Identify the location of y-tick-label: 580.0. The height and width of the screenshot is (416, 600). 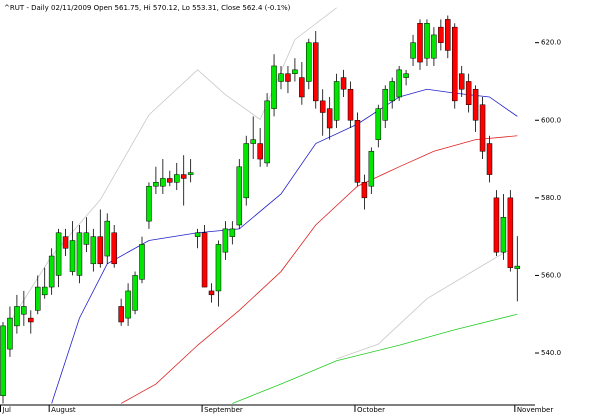
(551, 198).